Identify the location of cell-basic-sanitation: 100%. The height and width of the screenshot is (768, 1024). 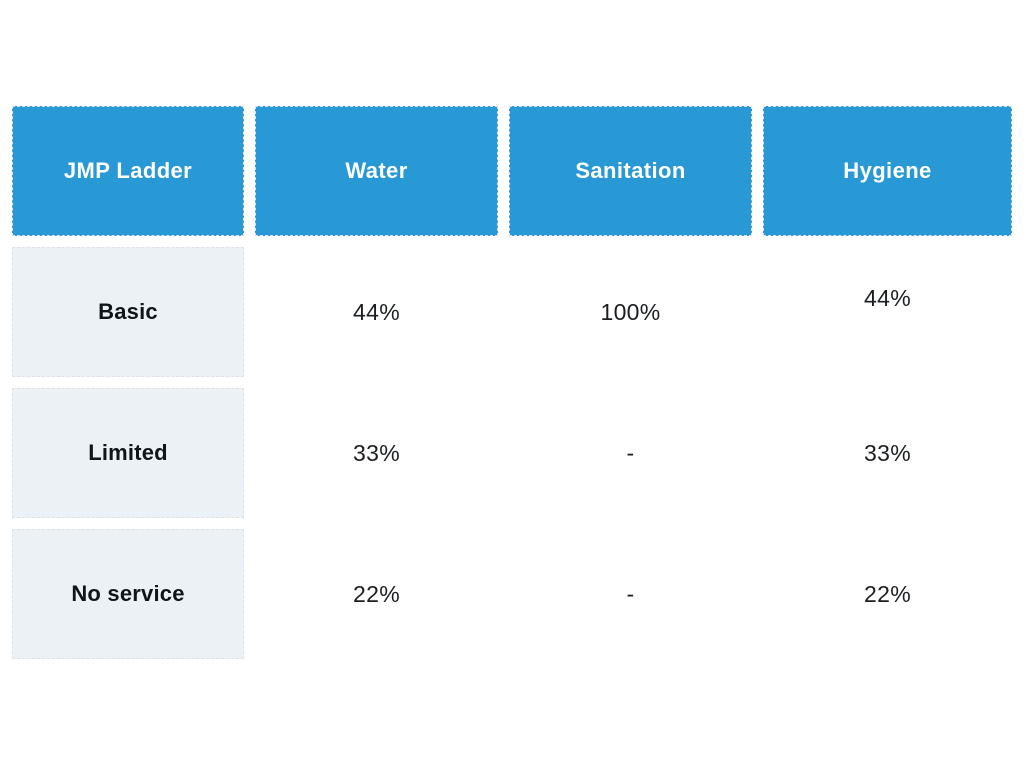
(630, 311).